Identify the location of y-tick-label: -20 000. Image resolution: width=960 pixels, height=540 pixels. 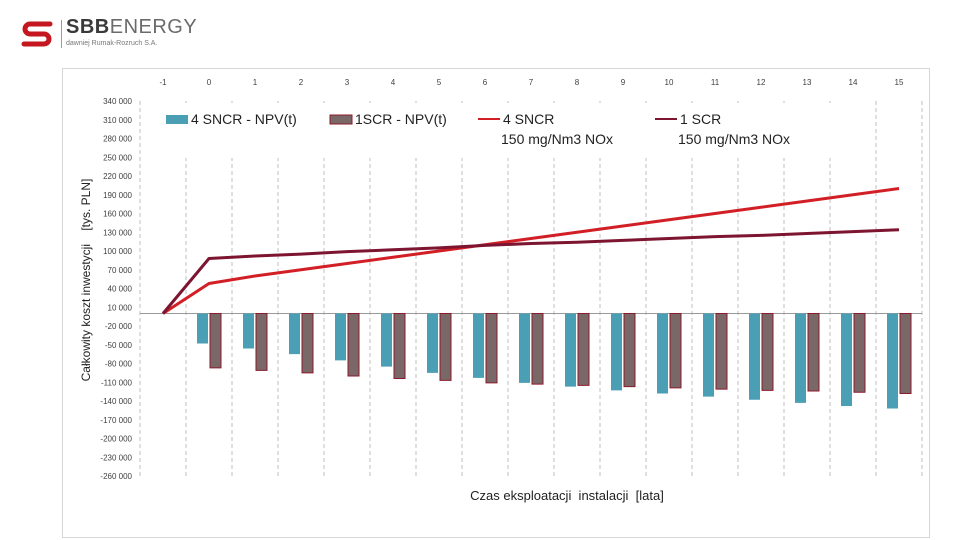
(119, 326).